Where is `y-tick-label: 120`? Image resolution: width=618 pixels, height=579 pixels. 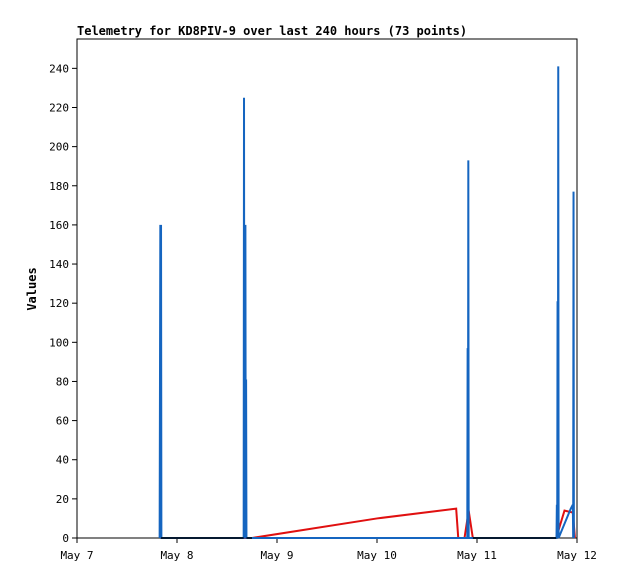 y-tick-label: 120 is located at coordinates (59, 303).